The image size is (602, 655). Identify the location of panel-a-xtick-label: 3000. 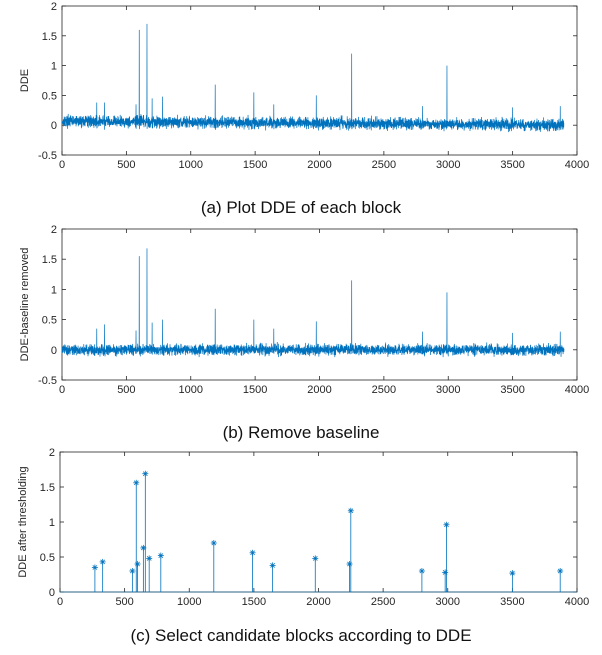
(448, 165).